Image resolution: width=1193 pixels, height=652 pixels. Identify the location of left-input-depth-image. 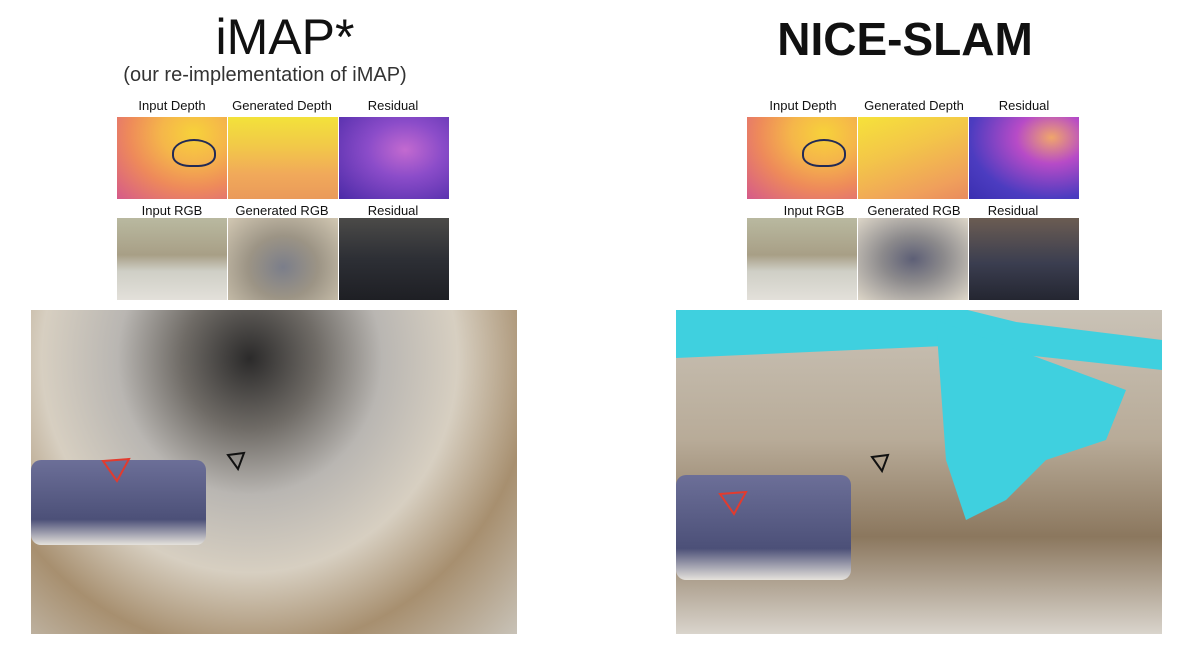
(172, 158).